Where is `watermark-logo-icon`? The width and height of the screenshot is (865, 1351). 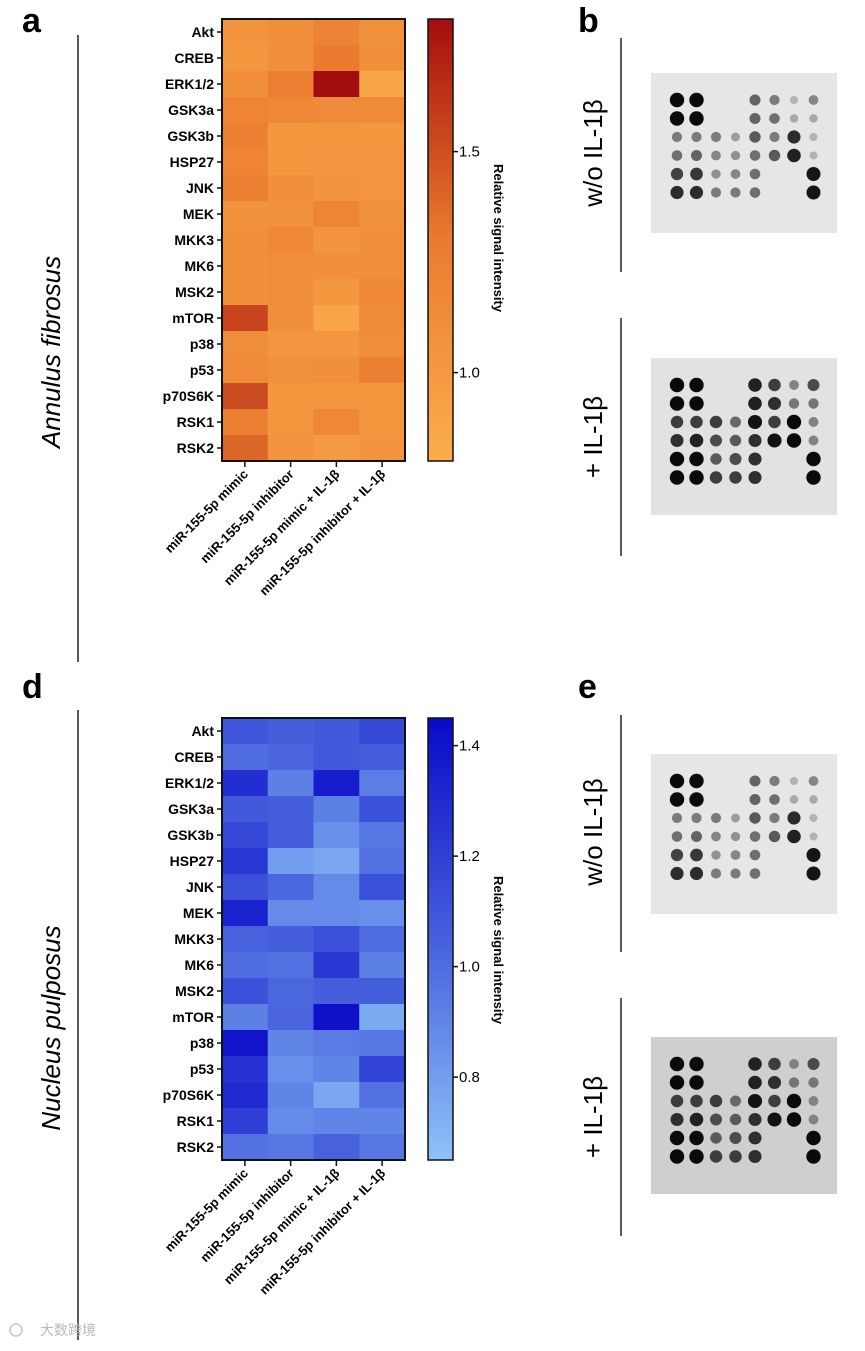 watermark-logo-icon is located at coordinates (16, 1330).